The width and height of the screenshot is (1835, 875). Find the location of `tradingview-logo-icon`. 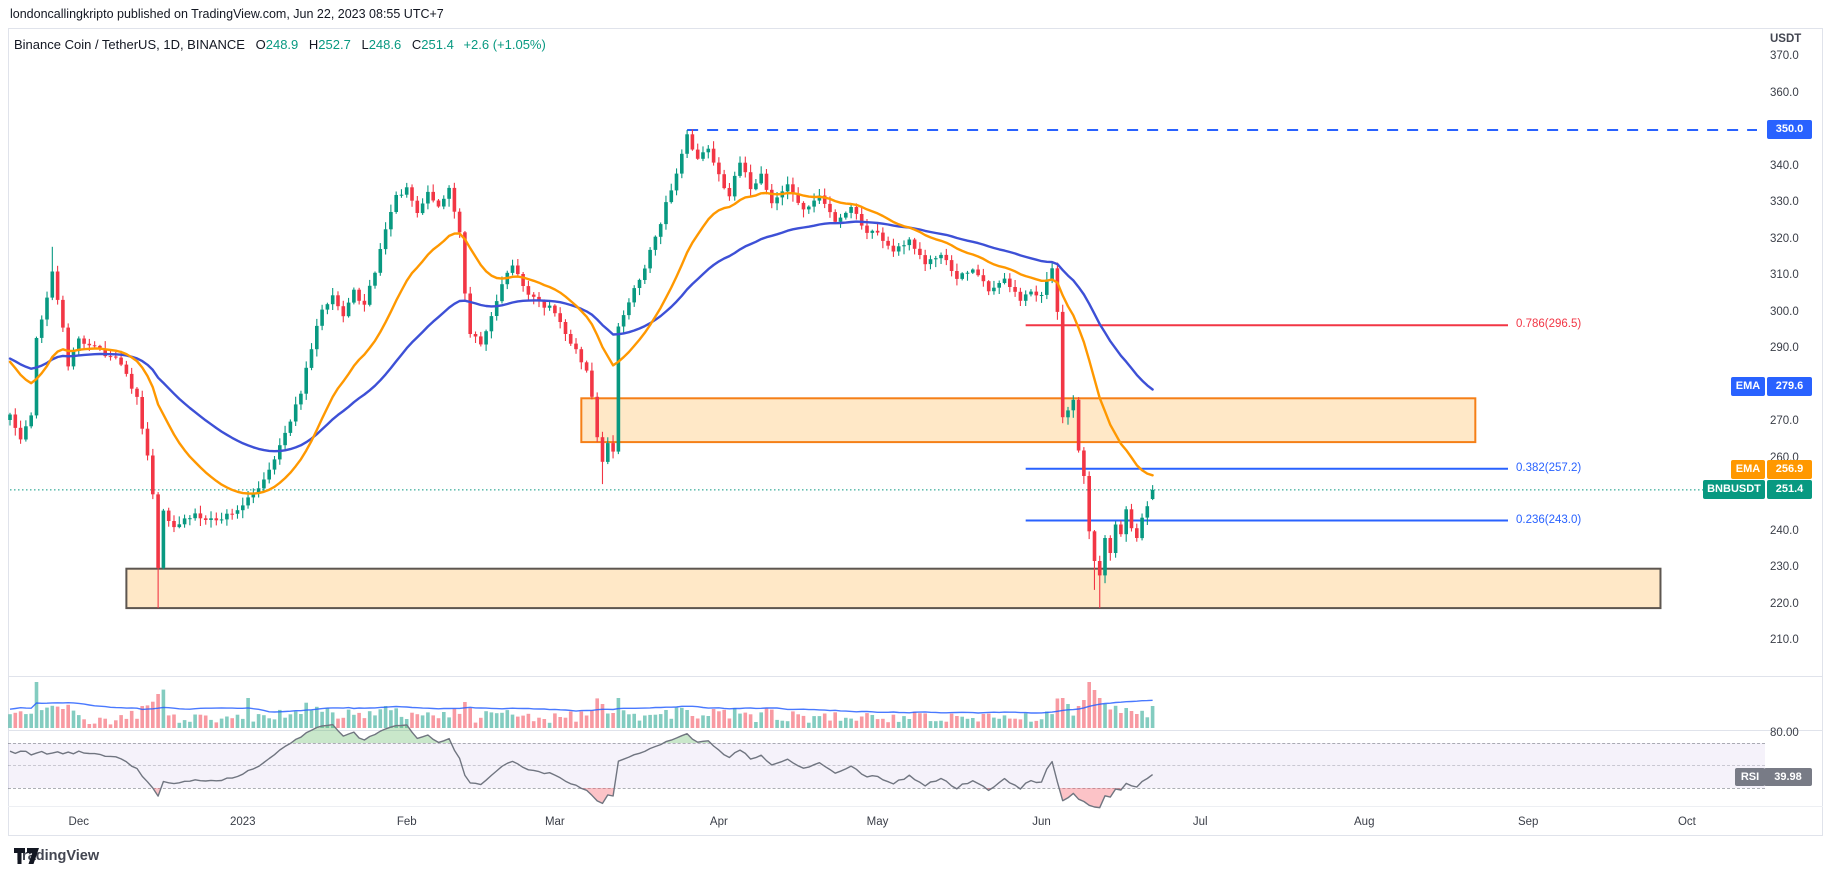

tradingview-logo-icon is located at coordinates (26, 856).